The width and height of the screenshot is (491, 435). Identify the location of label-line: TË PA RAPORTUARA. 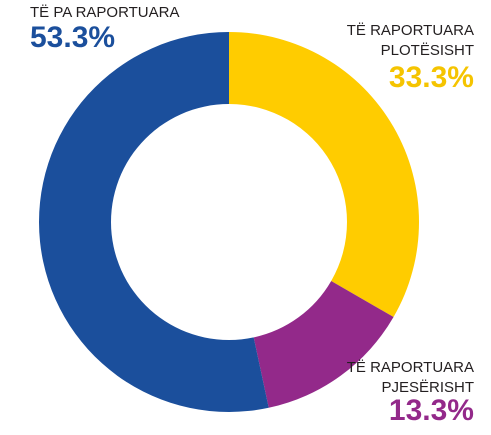
(104, 12).